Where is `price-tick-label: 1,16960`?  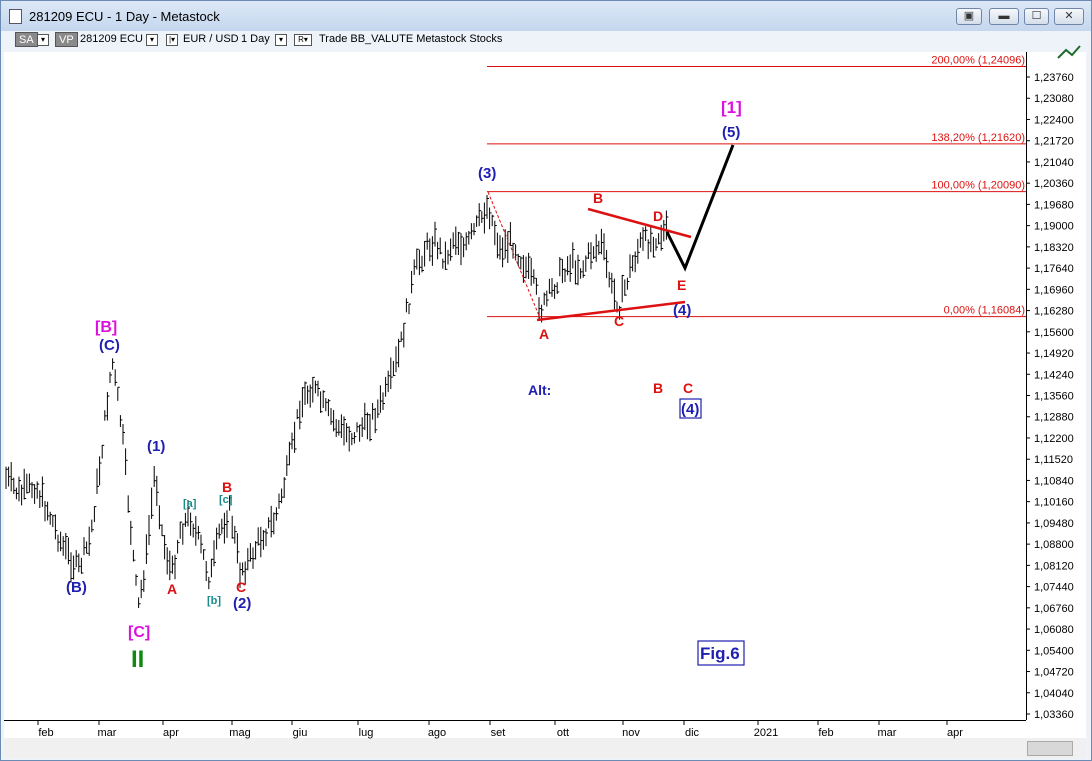
price-tick-label: 1,16960 is located at coordinates (1054, 290).